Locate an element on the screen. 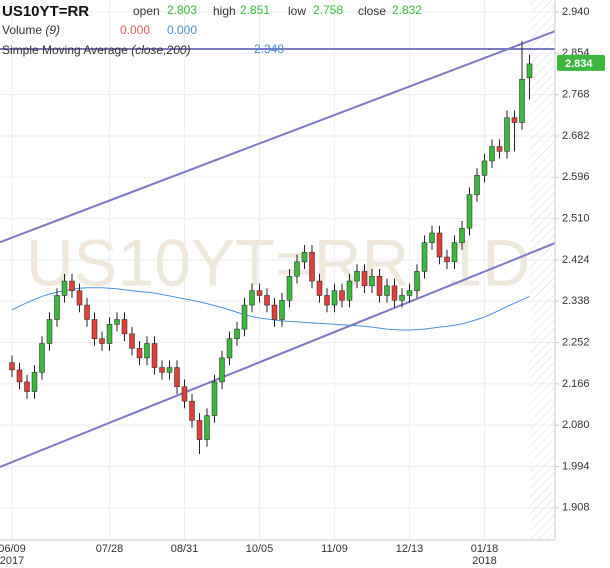 The width and height of the screenshot is (610, 568). y-tick-label: 2.682 is located at coordinates (576, 136).